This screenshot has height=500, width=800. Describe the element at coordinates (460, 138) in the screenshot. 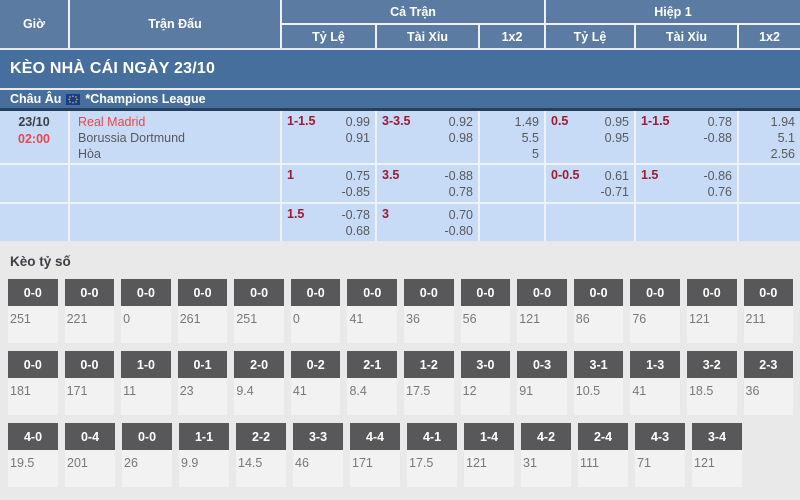

I see `odds-value: 0.98` at that location.